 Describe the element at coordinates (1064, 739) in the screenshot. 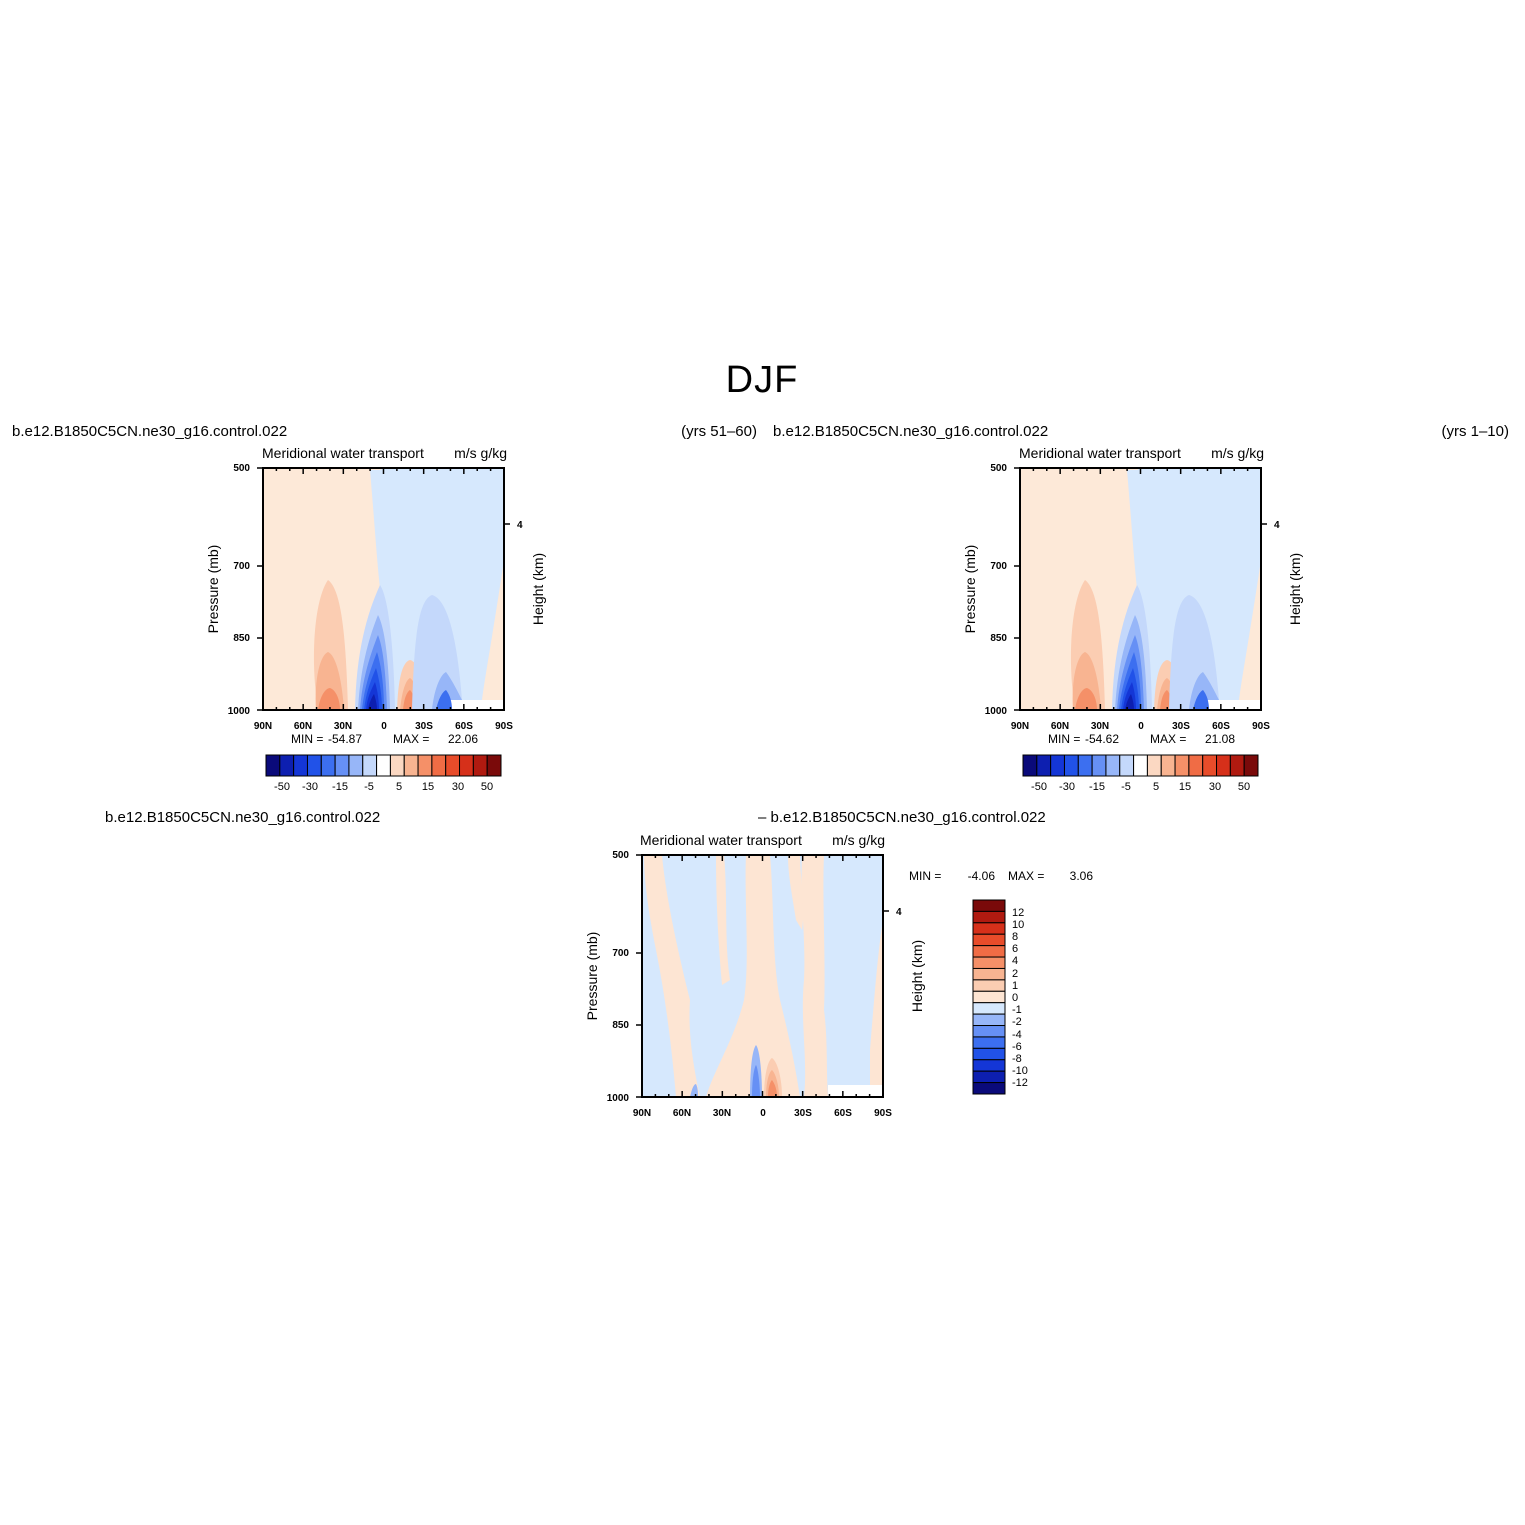

I see `min-label-top-right: MIN =` at that location.